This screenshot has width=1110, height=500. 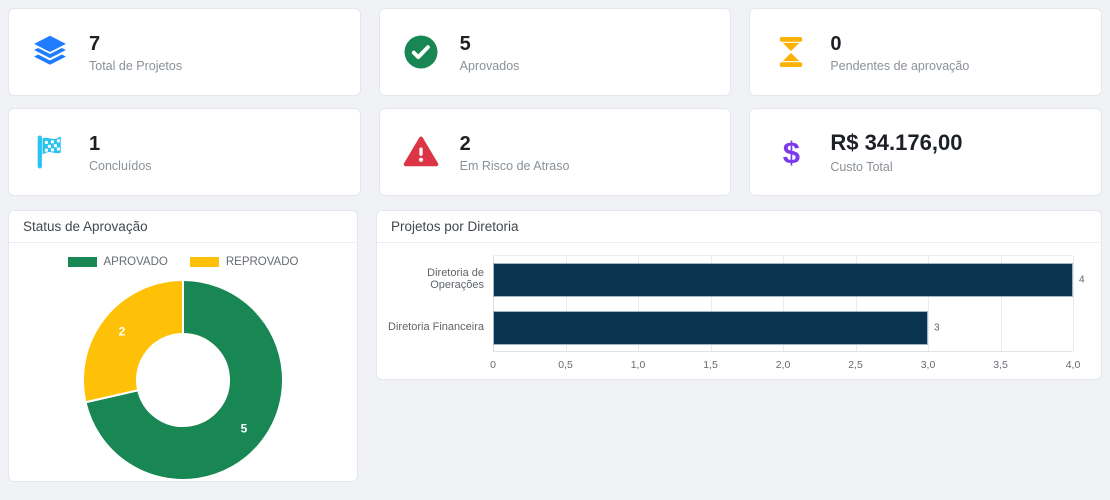 I want to click on bar-value-label: 4, so click(x=1082, y=280).